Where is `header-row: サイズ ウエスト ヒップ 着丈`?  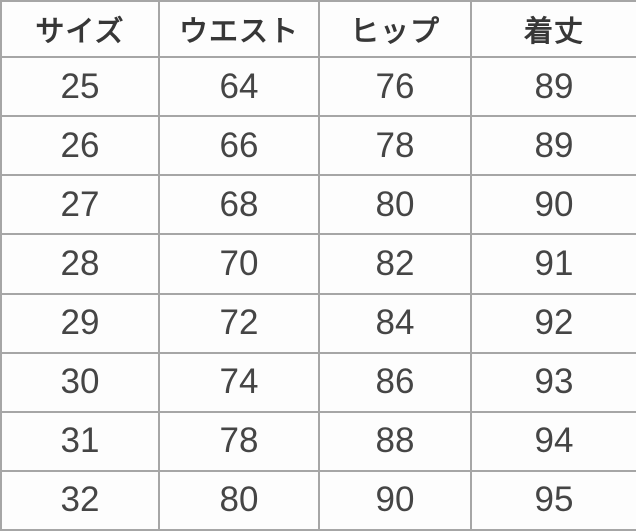 header-row: サイズ ウエスト ヒップ 着丈 is located at coordinates (318, 29).